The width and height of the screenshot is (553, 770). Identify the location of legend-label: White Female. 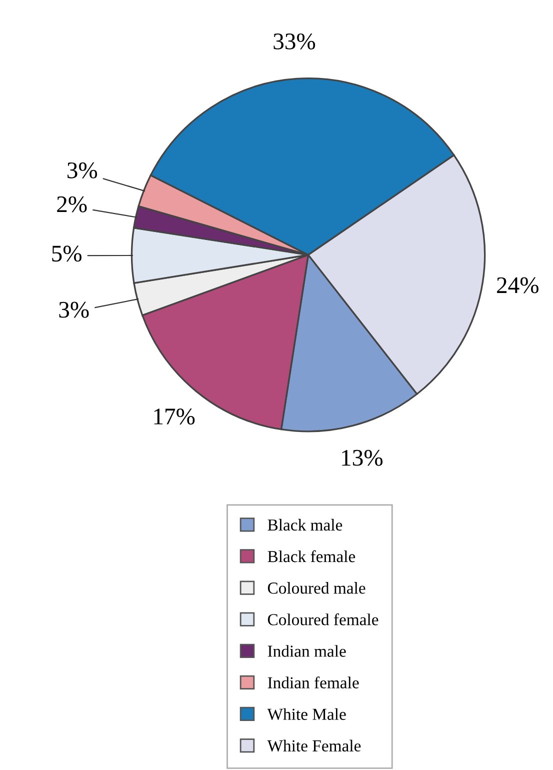
(314, 746).